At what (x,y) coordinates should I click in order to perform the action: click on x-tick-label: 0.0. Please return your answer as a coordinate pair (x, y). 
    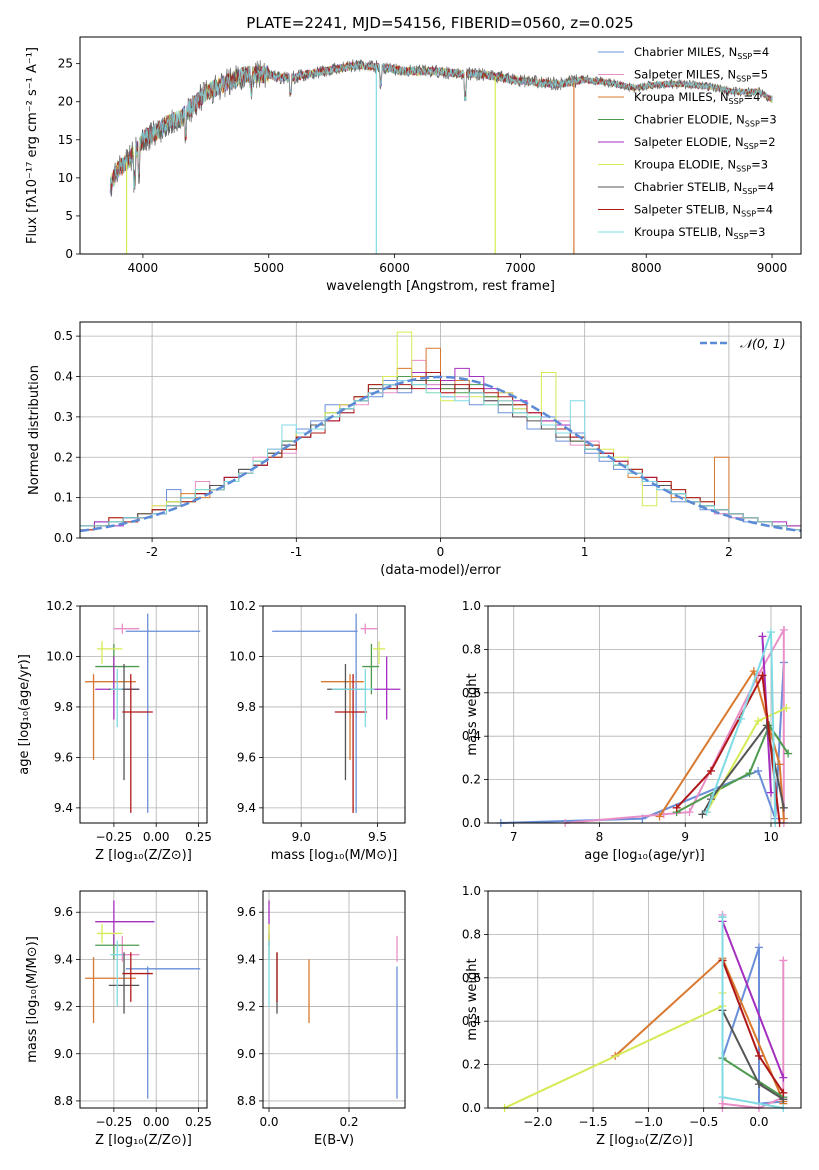
    Looking at the image, I should click on (268, 1122).